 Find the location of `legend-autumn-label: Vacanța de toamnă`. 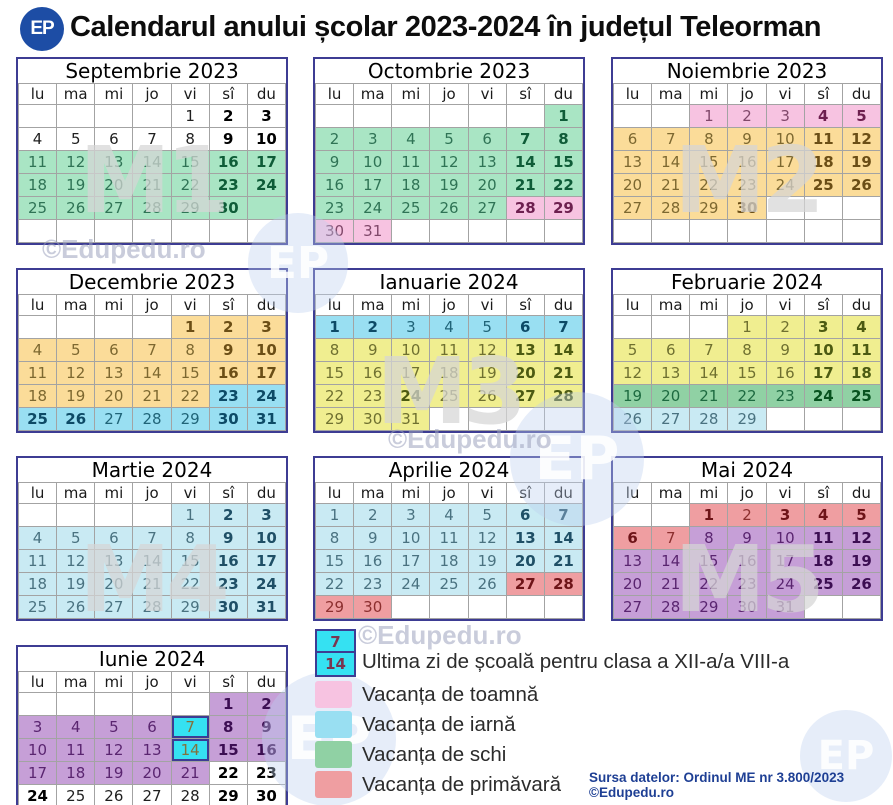

legend-autumn-label: Vacanța de toamnă is located at coordinates (450, 694).